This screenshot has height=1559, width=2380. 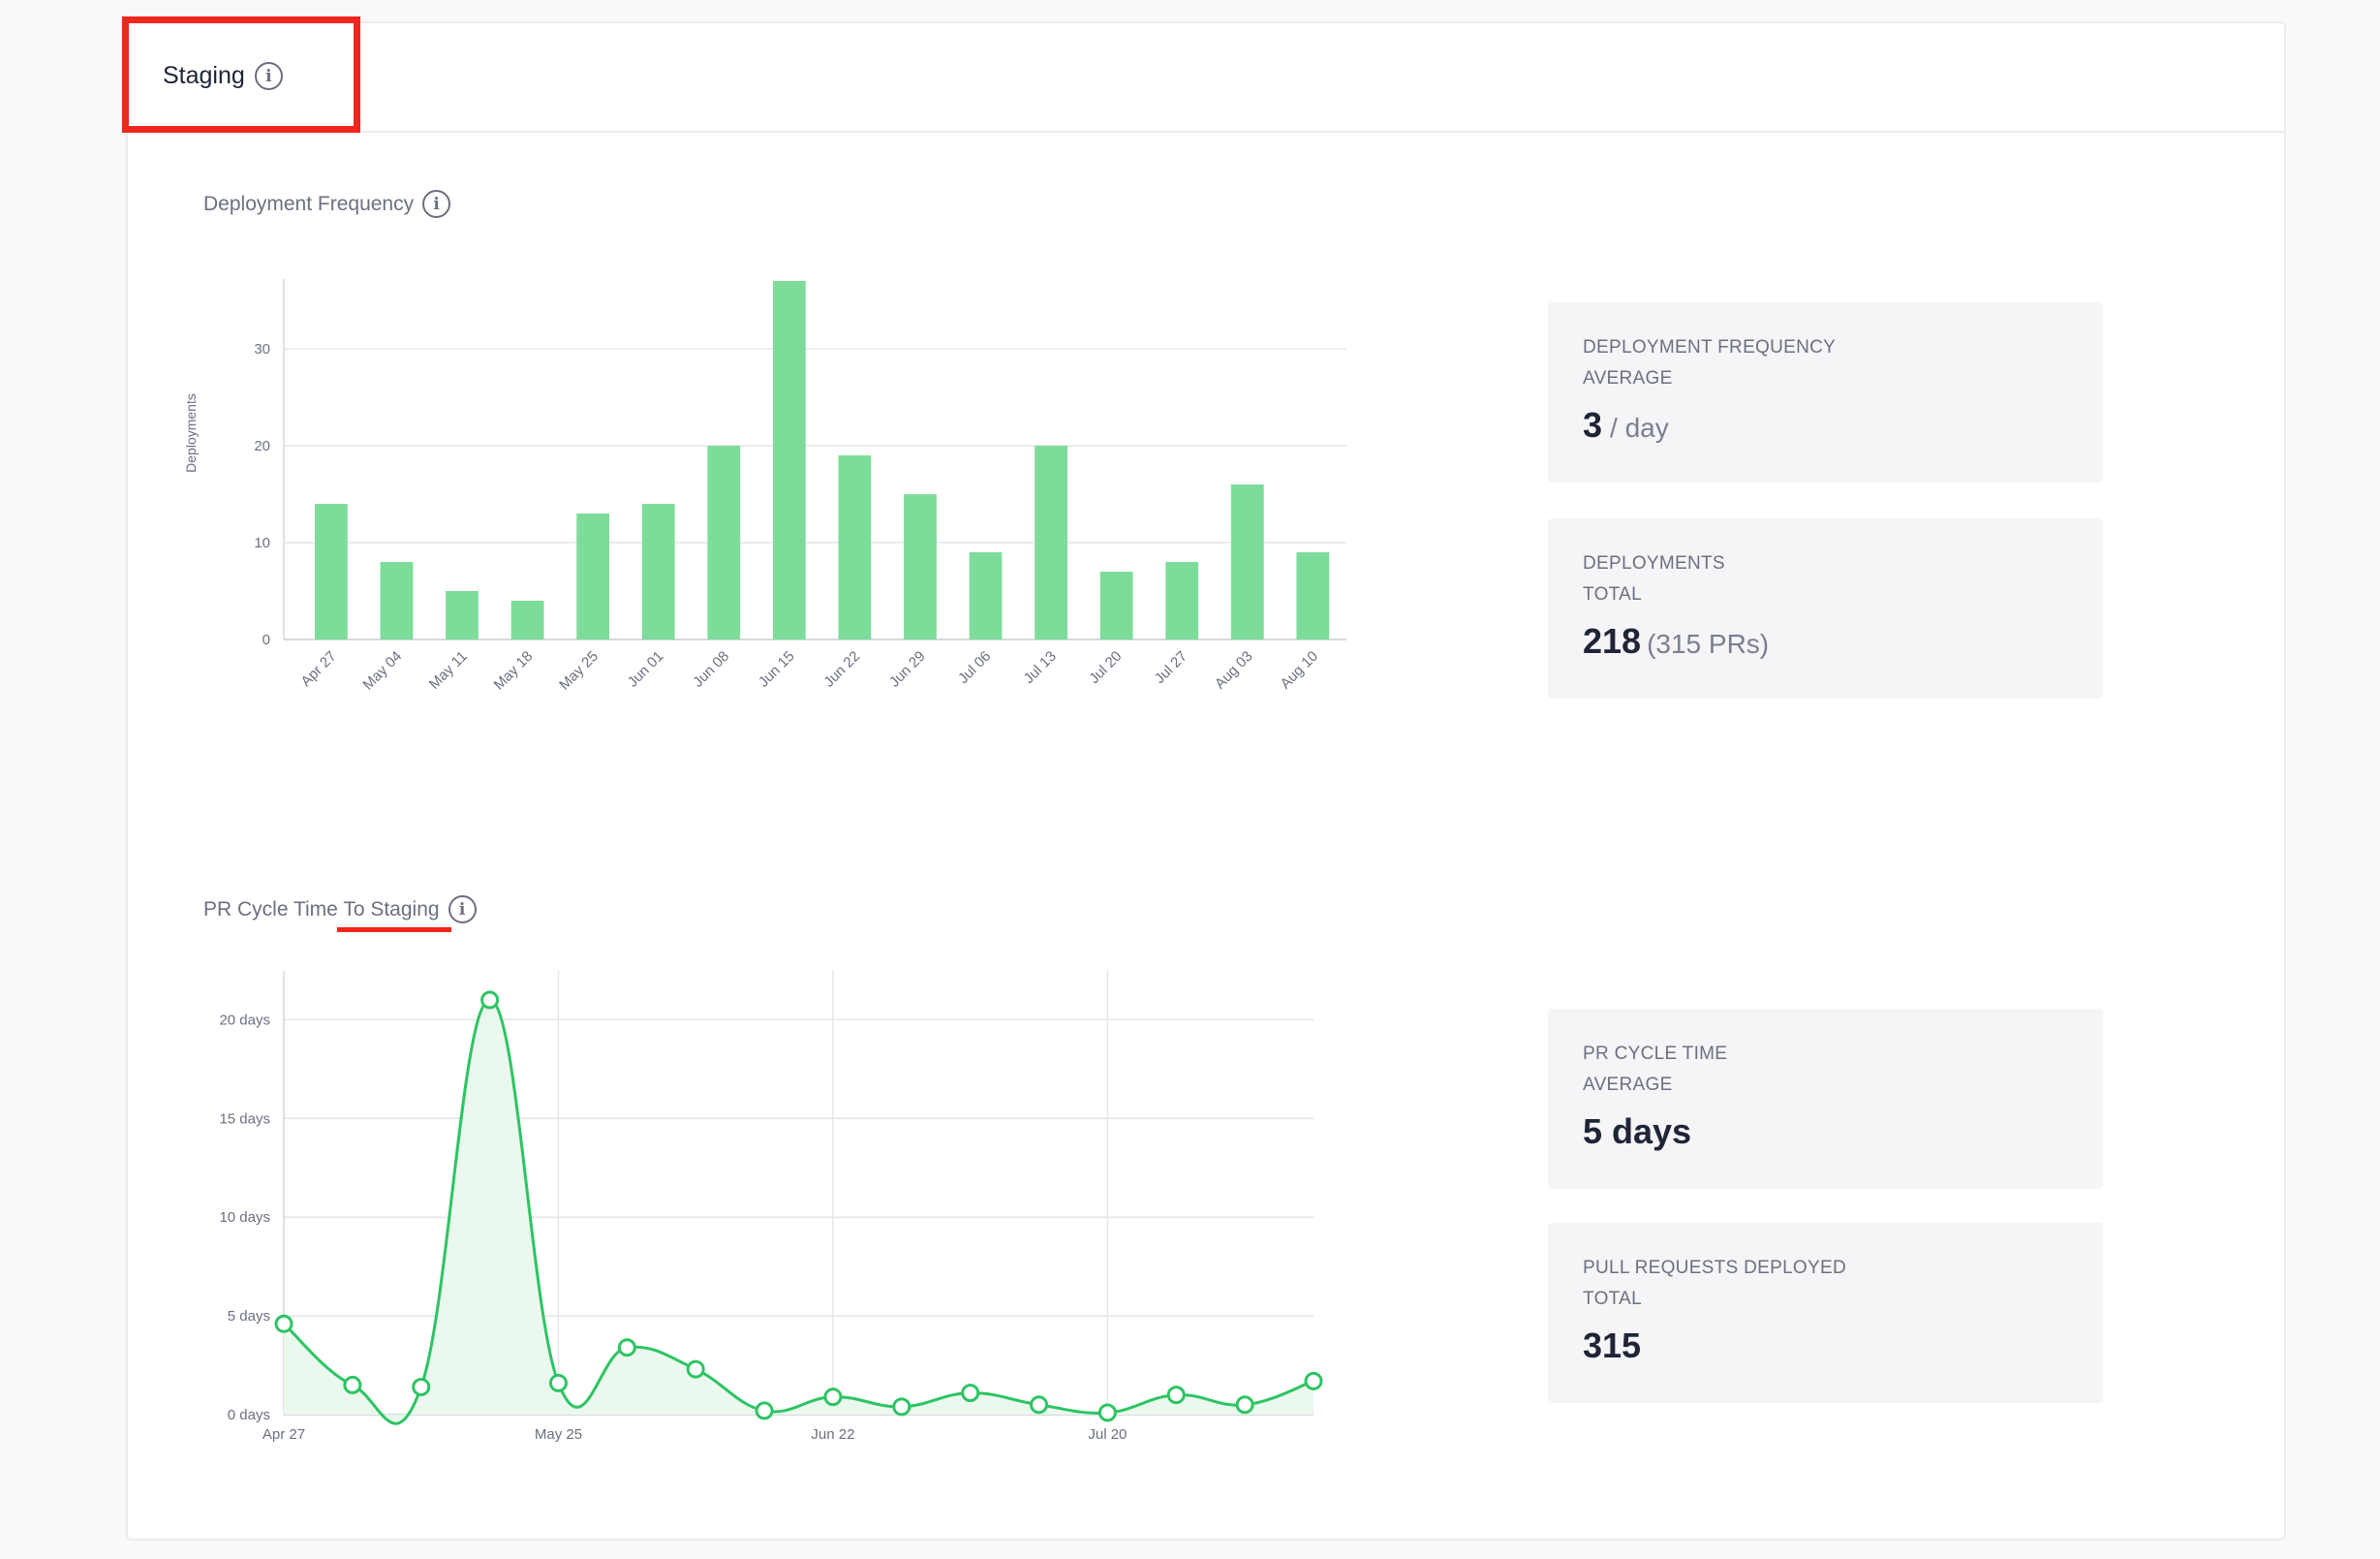 I want to click on y-tick-label: 15 days, so click(x=245, y=1118).